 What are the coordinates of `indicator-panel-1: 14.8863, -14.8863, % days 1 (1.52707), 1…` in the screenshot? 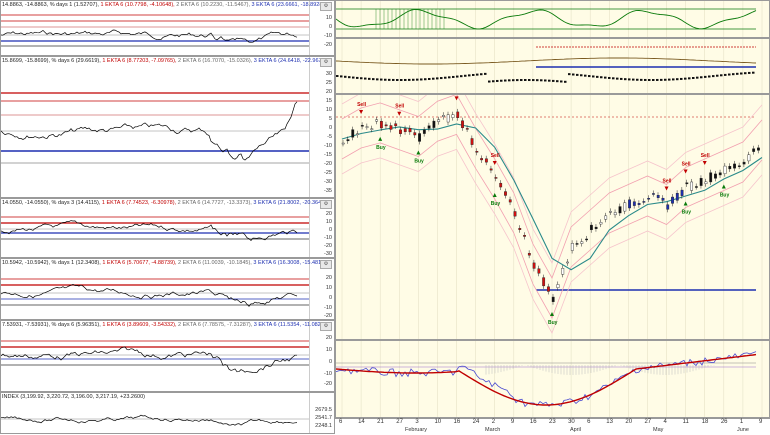 It's located at (167, 28).